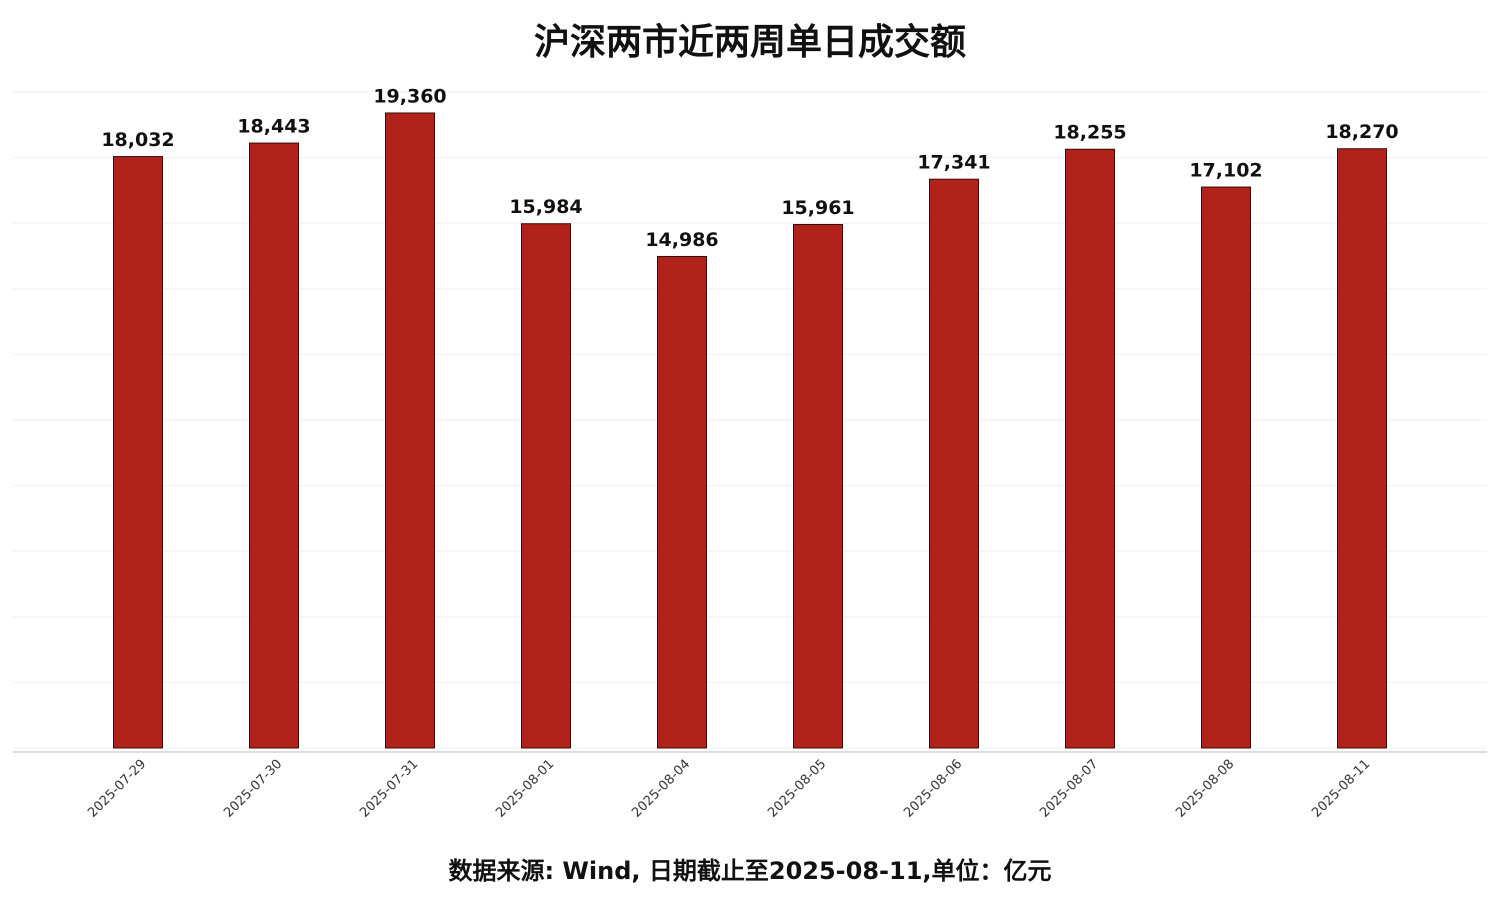 Image resolution: width=1500 pixels, height=900 pixels. What do you see at coordinates (525, 789) in the screenshot?
I see `x-tick-label: 2025-08-01` at bounding box center [525, 789].